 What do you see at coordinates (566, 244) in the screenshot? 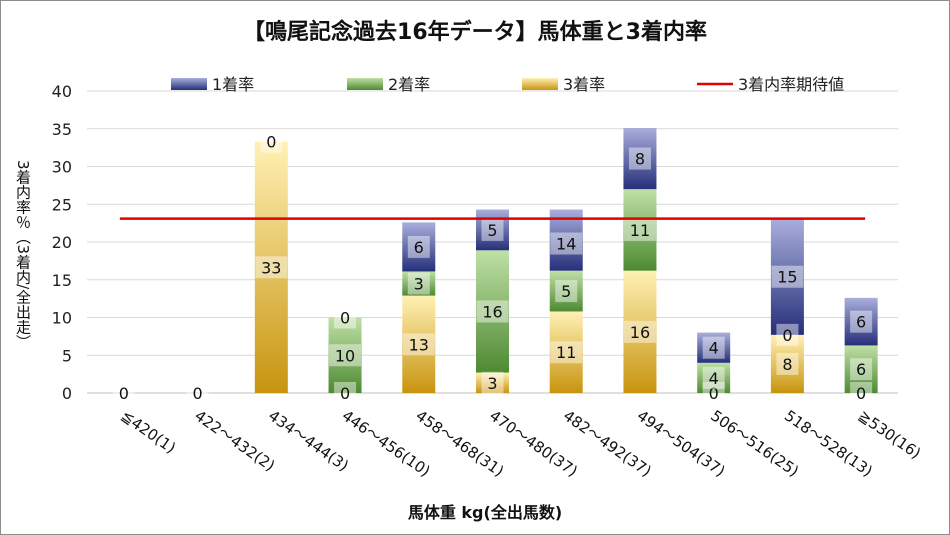
I see `data-label: 14` at bounding box center [566, 244].